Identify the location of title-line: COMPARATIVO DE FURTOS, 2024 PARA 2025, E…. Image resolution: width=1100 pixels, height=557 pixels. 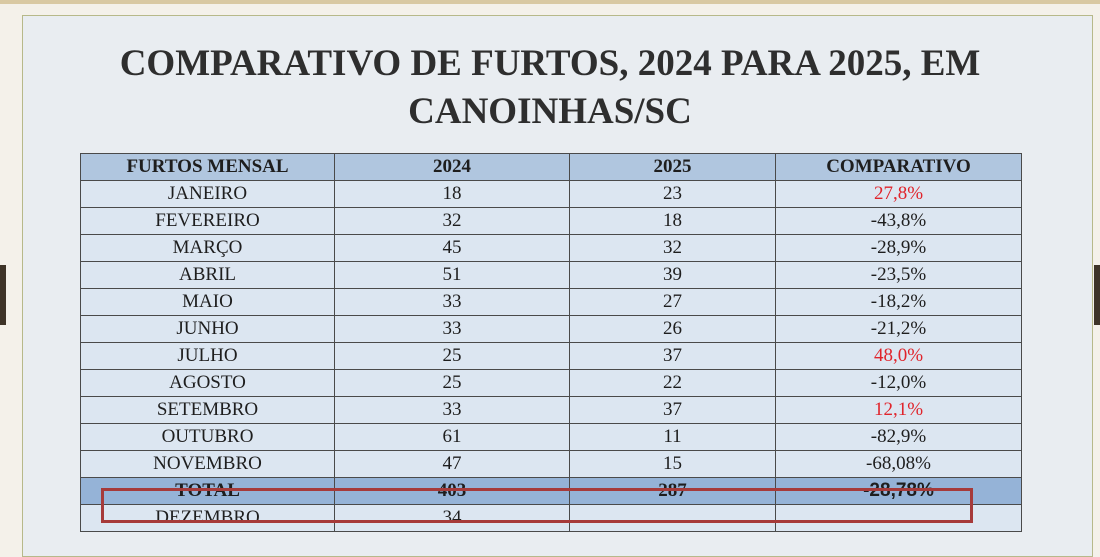
(550, 63).